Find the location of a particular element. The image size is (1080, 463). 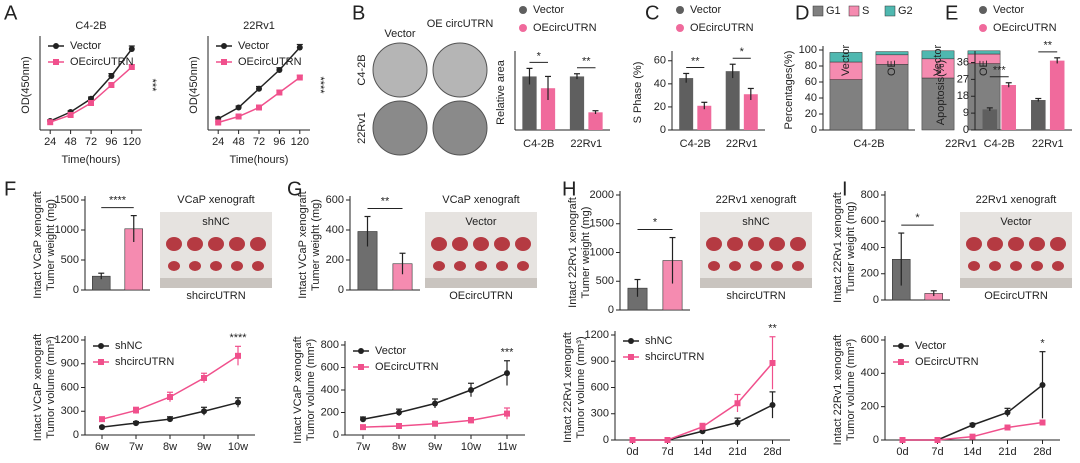

y-tick-label: 20 is located at coordinates (660, 107).